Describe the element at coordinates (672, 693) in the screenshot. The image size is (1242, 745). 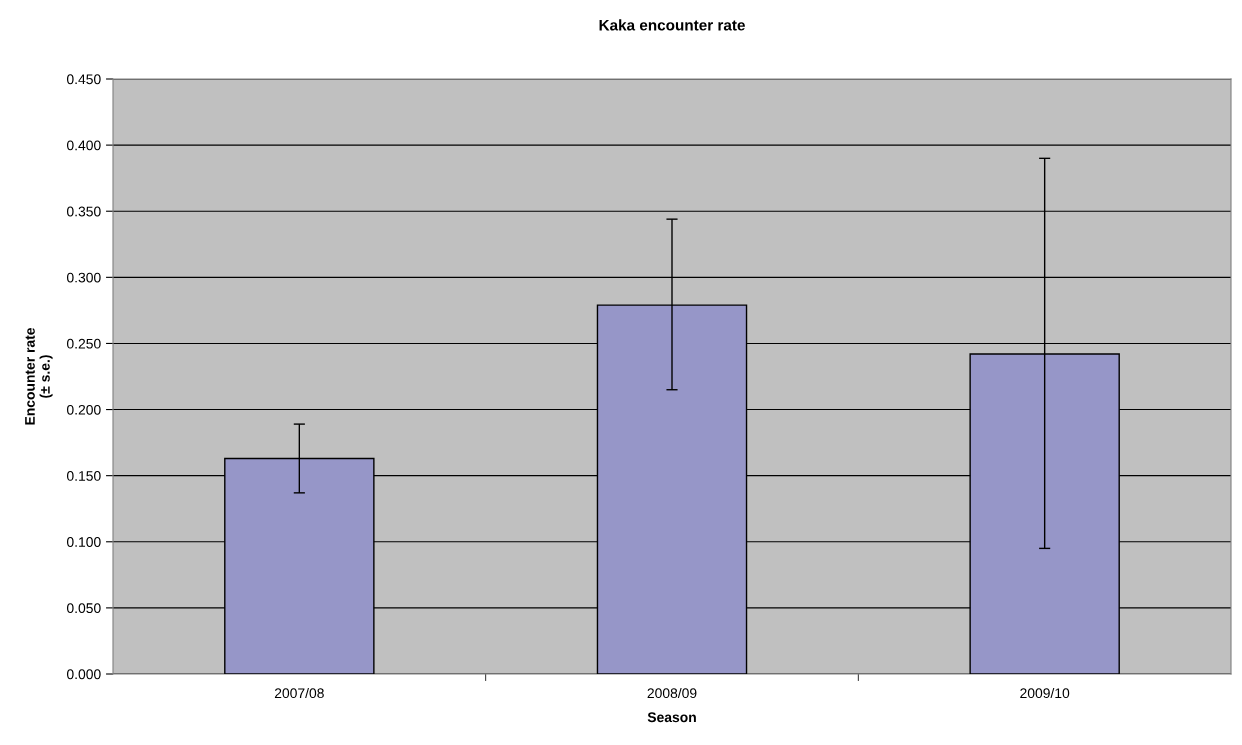
I see `x-tick-label: 2008/09` at that location.